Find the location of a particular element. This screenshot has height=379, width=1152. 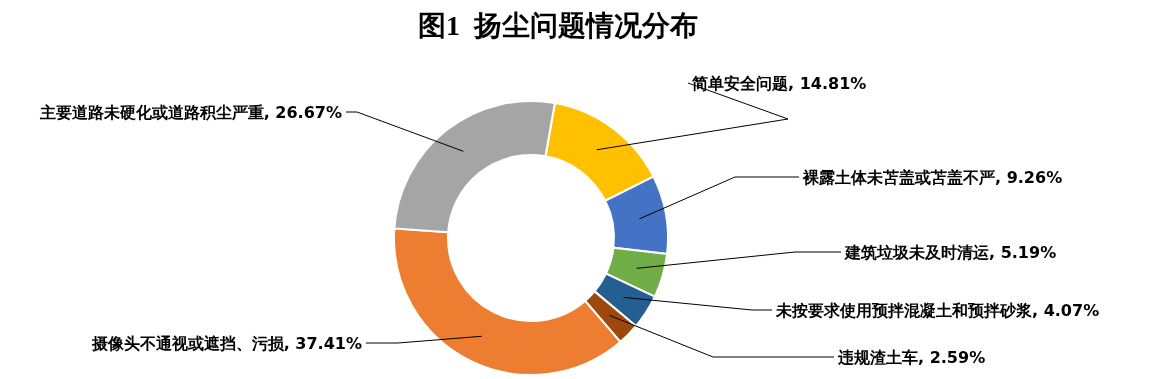

slice-label: 未按要求使用预拌混凝土和预拌砂浆, 4.07% is located at coordinates (937, 310).